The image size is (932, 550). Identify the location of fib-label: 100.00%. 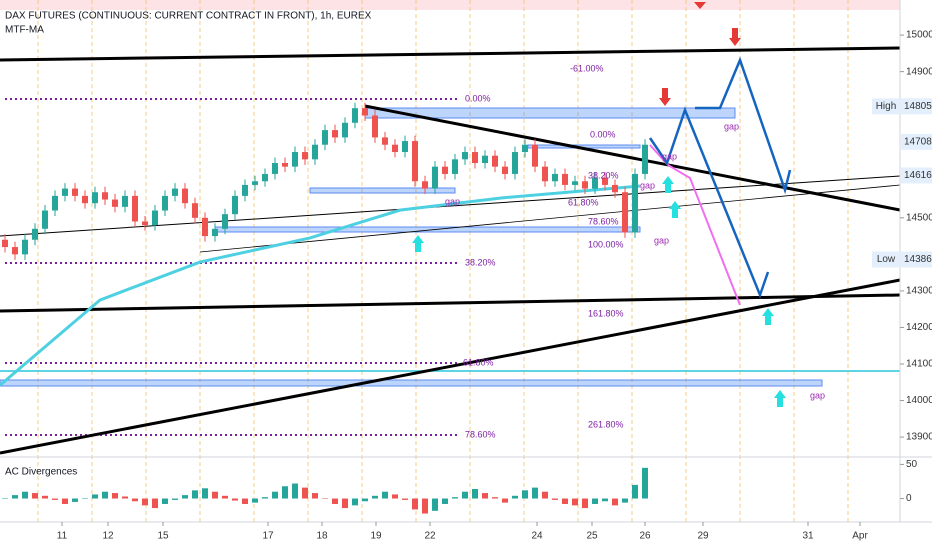
(606, 244).